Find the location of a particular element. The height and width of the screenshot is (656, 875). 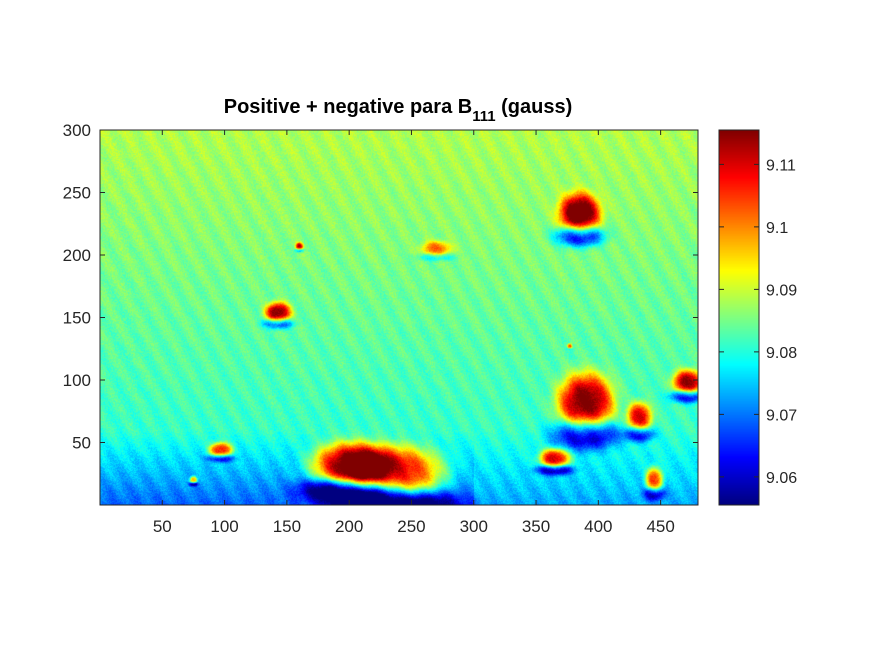

y-tick-label: 200 is located at coordinates (77, 255).